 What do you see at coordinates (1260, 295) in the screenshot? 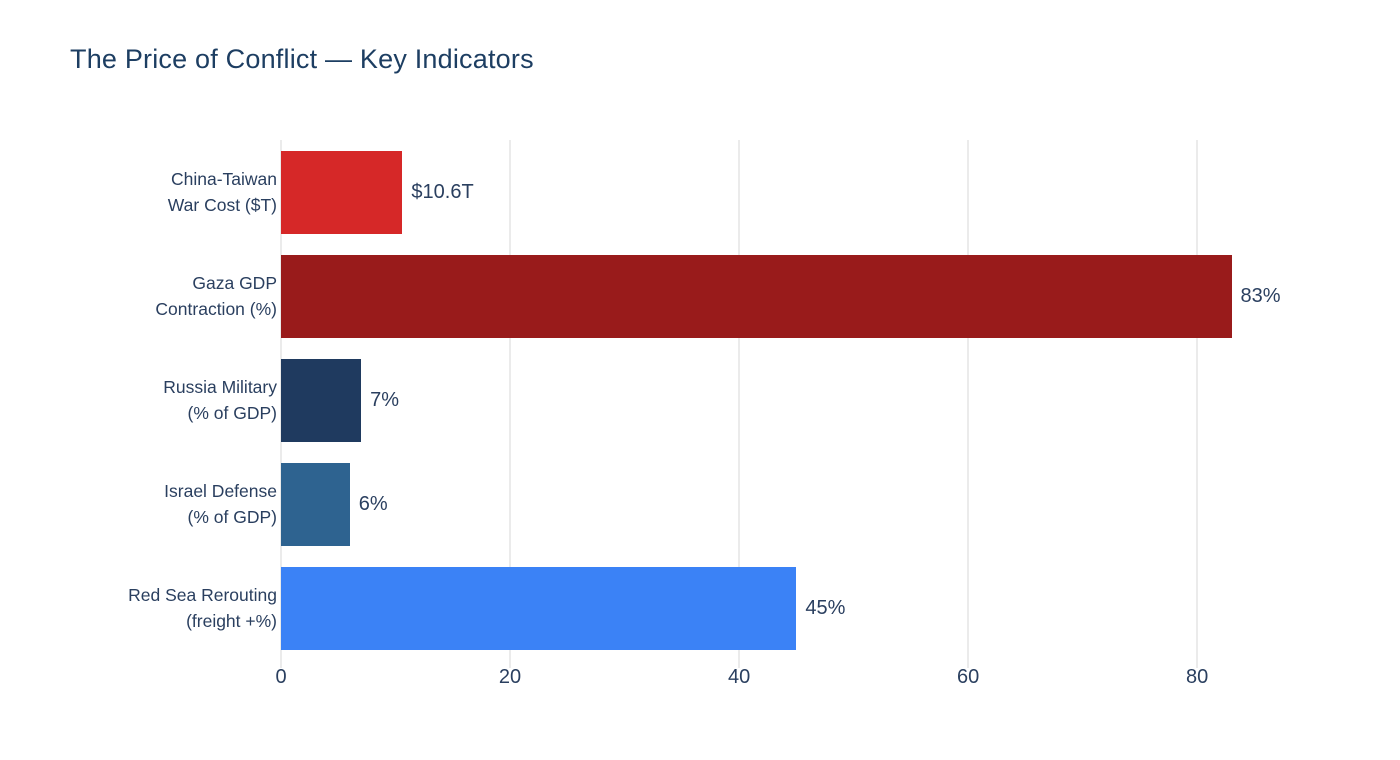
I see `bar-value-label: 83%` at bounding box center [1260, 295].